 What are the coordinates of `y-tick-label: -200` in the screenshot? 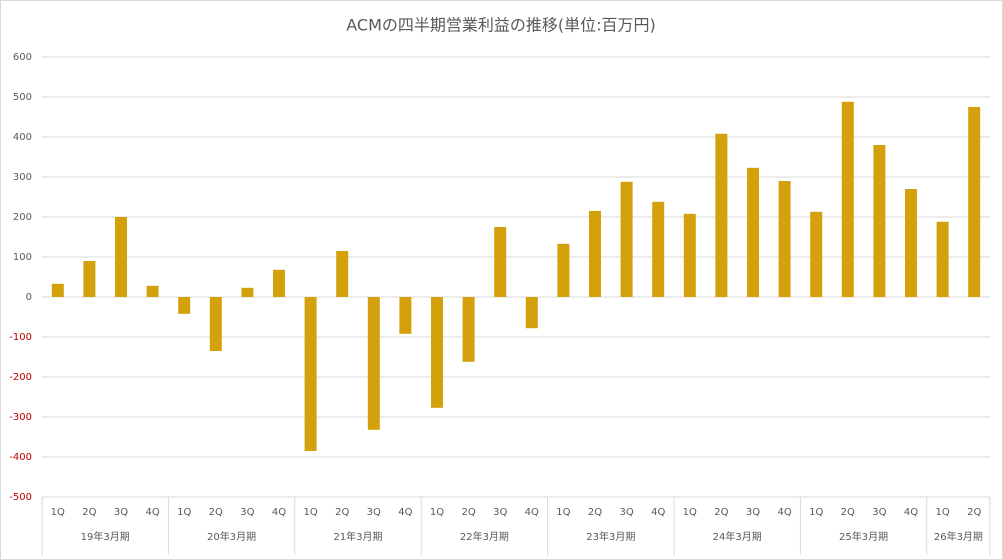 It's located at (20, 377).